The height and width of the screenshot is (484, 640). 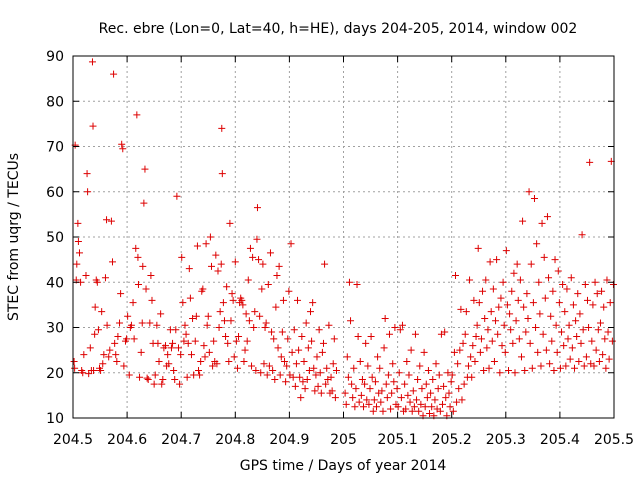 What do you see at coordinates (398, 440) in the screenshot?
I see `x-tick-label: 205.1` at bounding box center [398, 440].